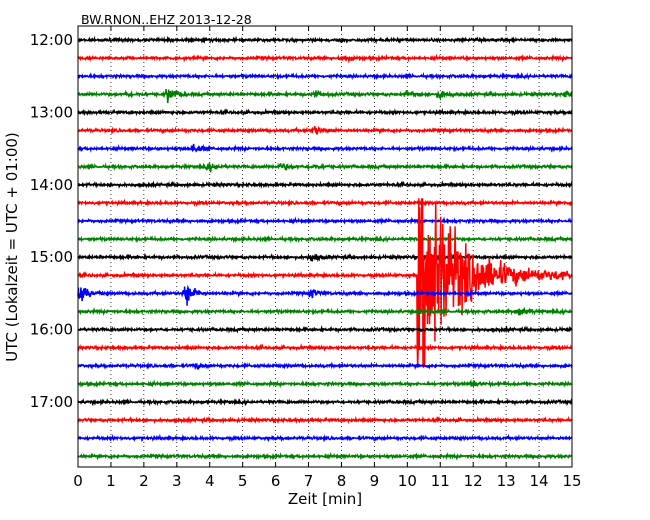 Image resolution: width=650 pixels, height=520 pixels. What do you see at coordinates (407, 481) in the screenshot?
I see `x-tick-label: 10` at bounding box center [407, 481].